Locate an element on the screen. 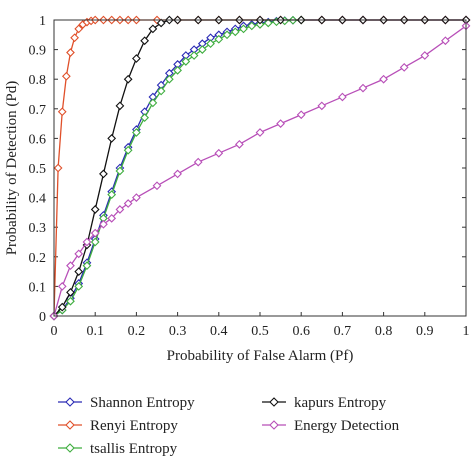 This screenshot has width=474, height=474. x-tick-label: 0.5 is located at coordinates (260, 331).